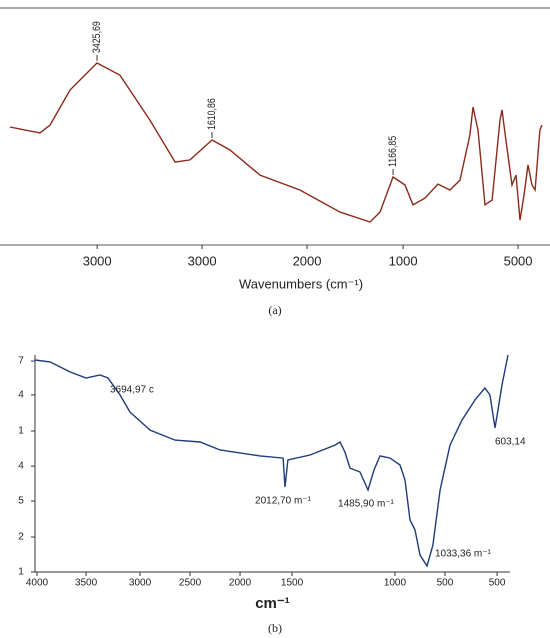 The height and width of the screenshot is (638, 550). Describe the element at coordinates (393, 151) in the screenshot. I see `annotation: 1166,85` at that location.